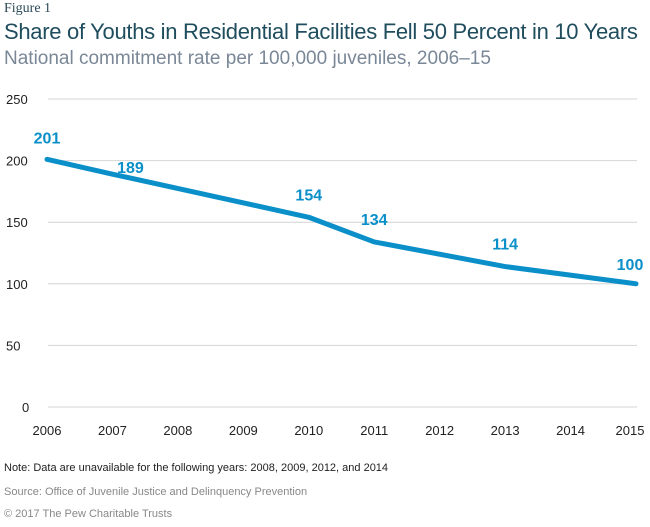 The height and width of the screenshot is (527, 650). What do you see at coordinates (374, 220) in the screenshot?
I see `data-label: 134` at bounding box center [374, 220].